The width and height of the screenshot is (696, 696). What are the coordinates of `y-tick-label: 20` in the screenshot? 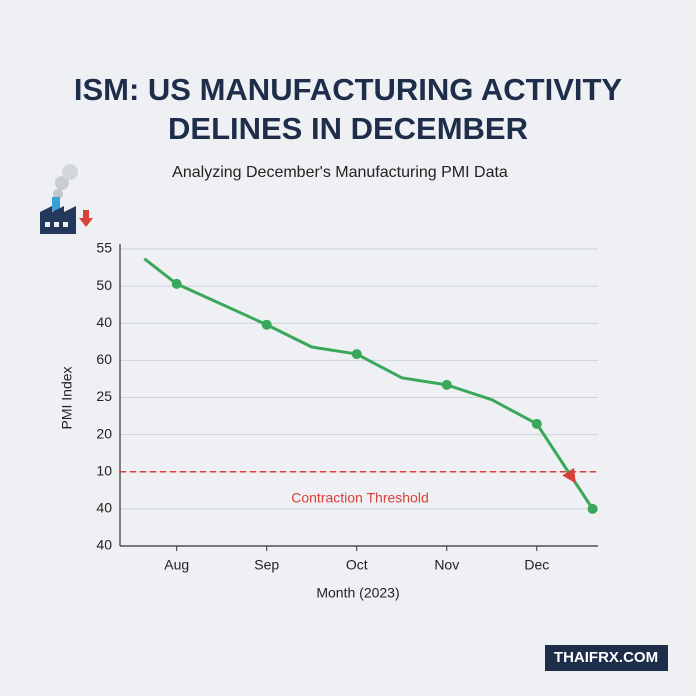 It's located at (104, 433).